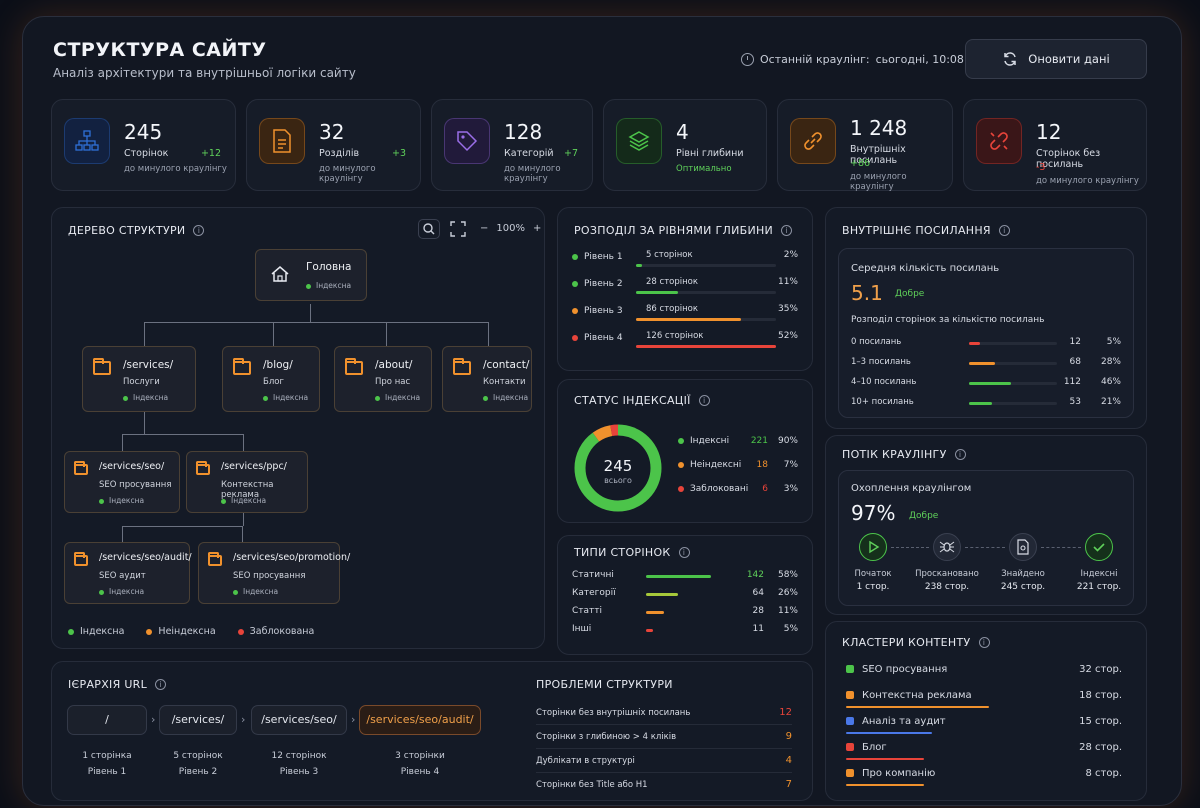  What do you see at coordinates (709, 465) in the screenshot?
I see `index-row-label: Неіндексні` at bounding box center [709, 465].